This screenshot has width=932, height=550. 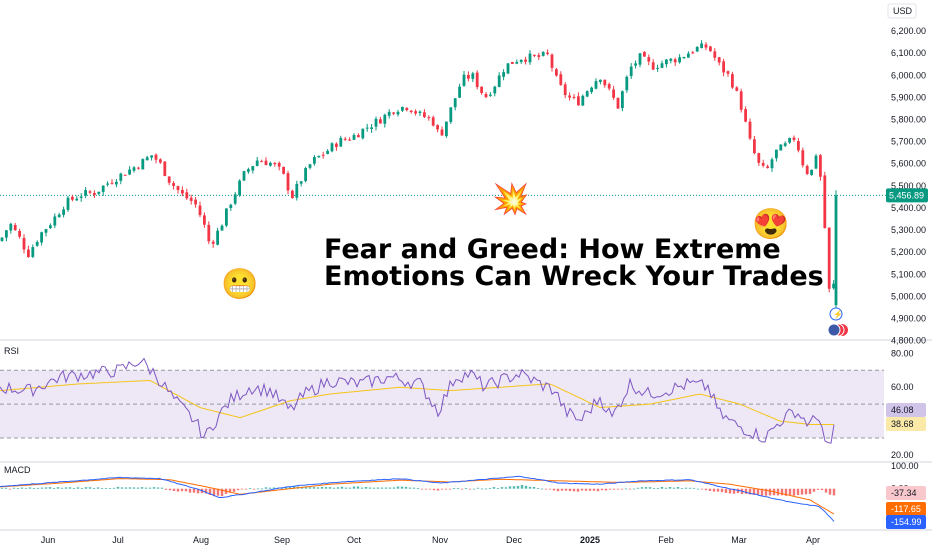 I want to click on x-tick-label: 2025, so click(x=590, y=540).